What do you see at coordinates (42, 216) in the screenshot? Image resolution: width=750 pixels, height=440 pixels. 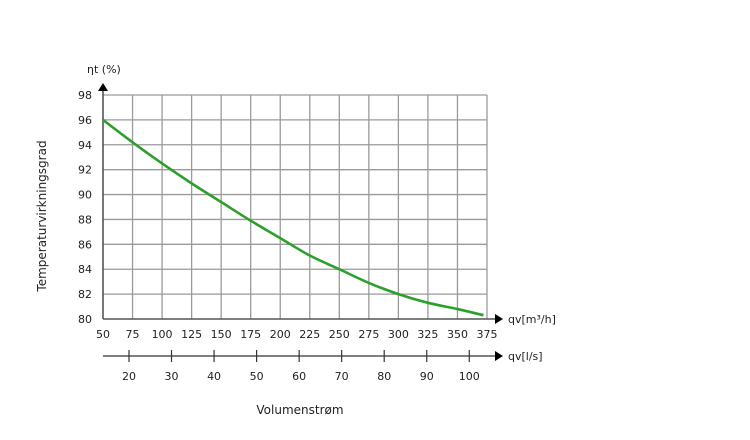 I see `y-axis-title: Temperaturvirkningsgrad` at bounding box center [42, 216].